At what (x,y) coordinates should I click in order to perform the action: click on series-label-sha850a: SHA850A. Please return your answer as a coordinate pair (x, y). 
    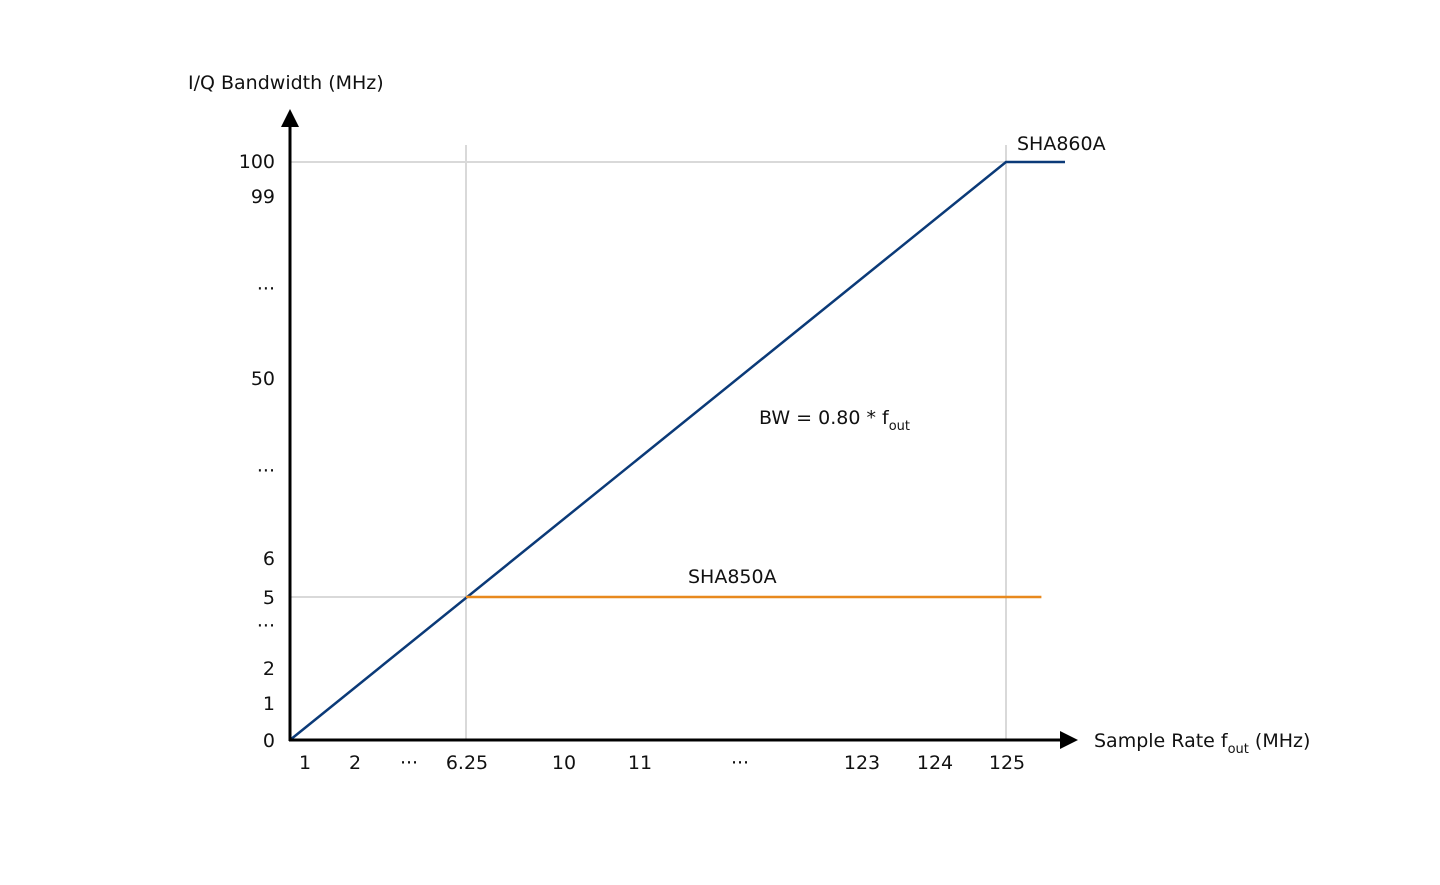
    Looking at the image, I should click on (732, 577).